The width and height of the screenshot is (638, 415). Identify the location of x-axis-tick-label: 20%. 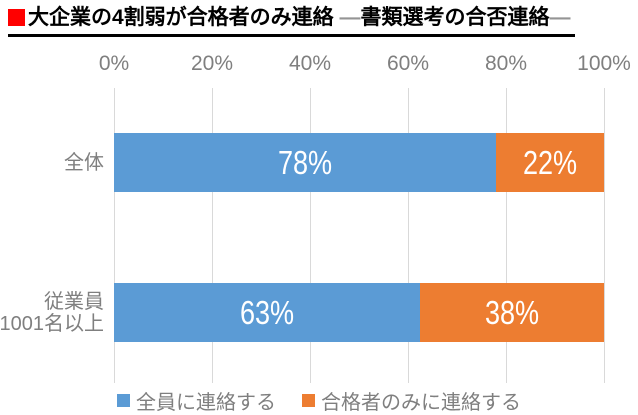
(212, 63).